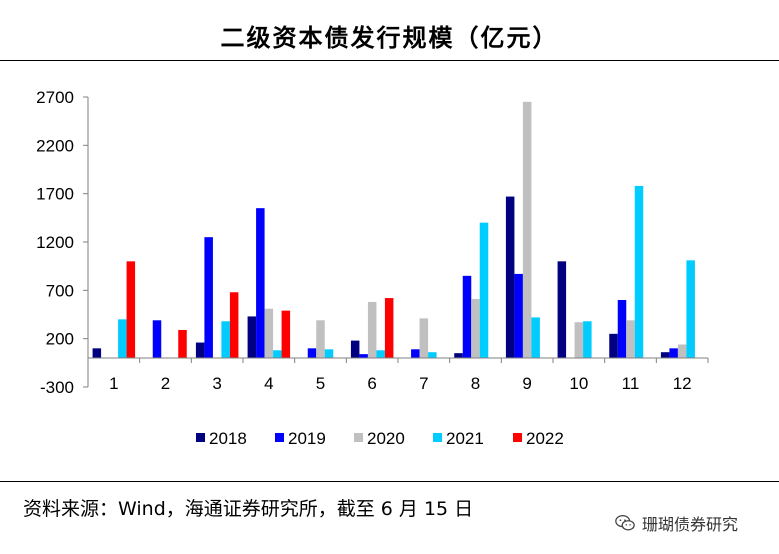 This screenshot has width=779, height=554. What do you see at coordinates (268, 383) in the screenshot?
I see `x-tick-label: 4` at bounding box center [268, 383].